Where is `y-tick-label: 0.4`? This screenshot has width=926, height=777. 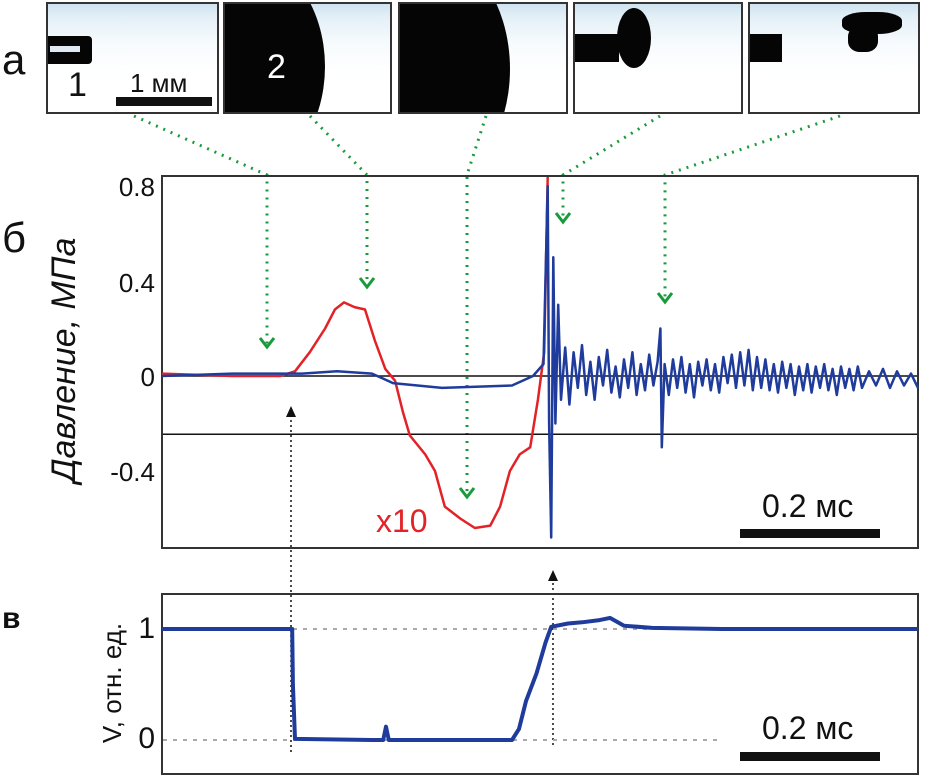 y-tick-label: 0.4 is located at coordinates (136, 283).